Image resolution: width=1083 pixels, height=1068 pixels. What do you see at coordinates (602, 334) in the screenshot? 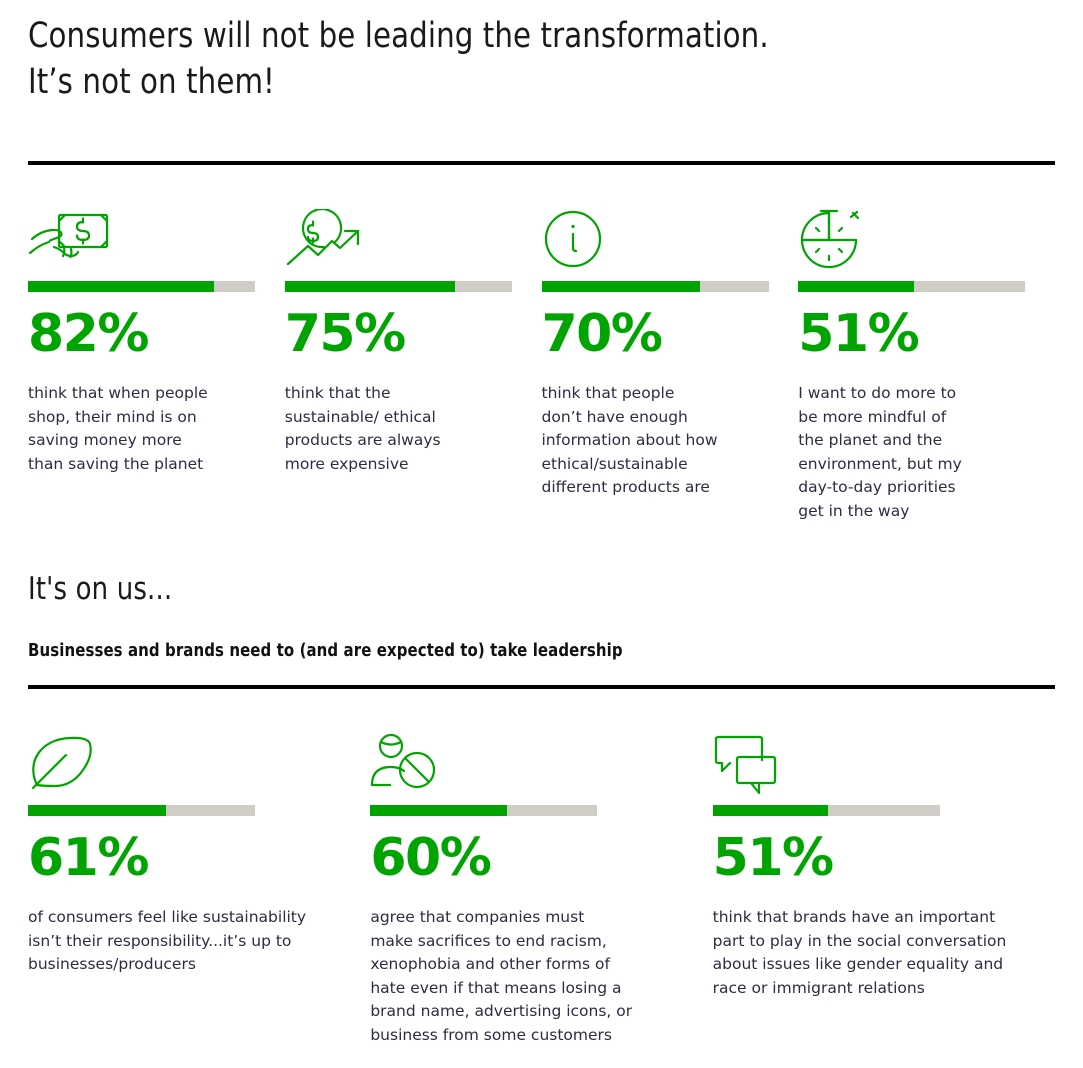
I see `stat-value: 70%` at bounding box center [602, 334].